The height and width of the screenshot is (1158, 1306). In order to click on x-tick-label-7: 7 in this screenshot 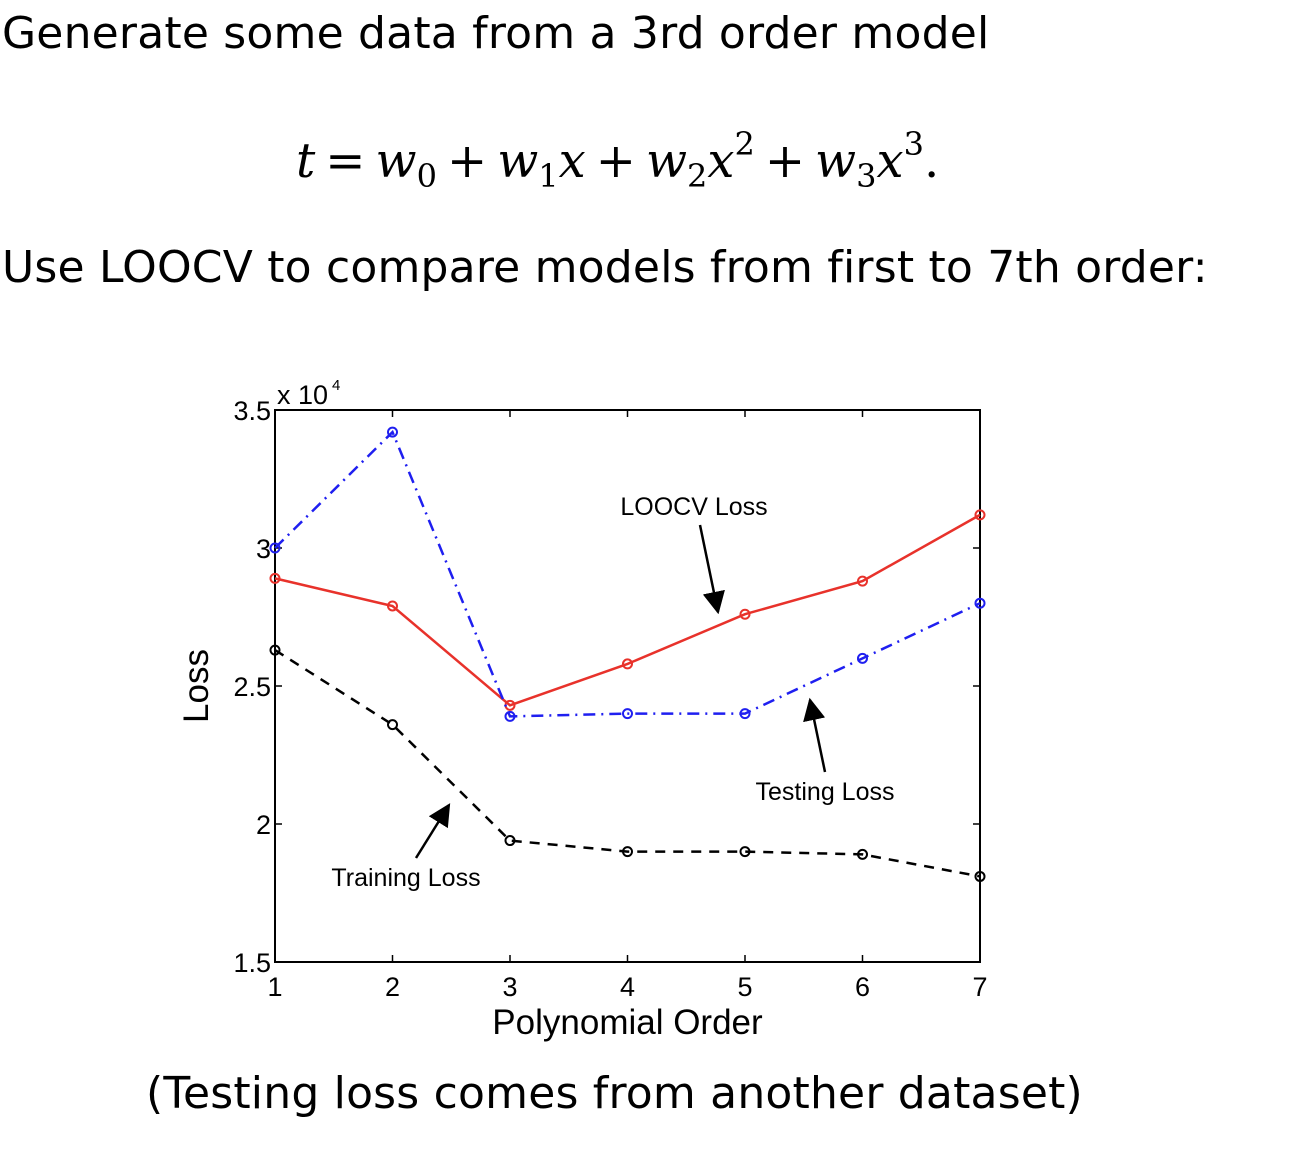, I will do `click(979, 987)`.